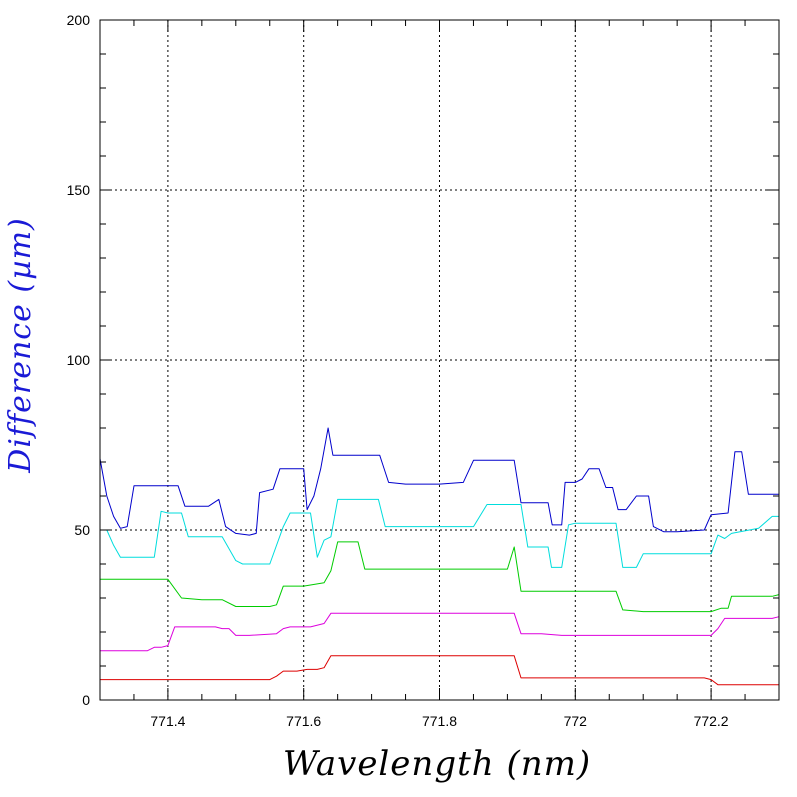 The image size is (797, 797). I want to click on x-tick-label: 772, so click(576, 721).